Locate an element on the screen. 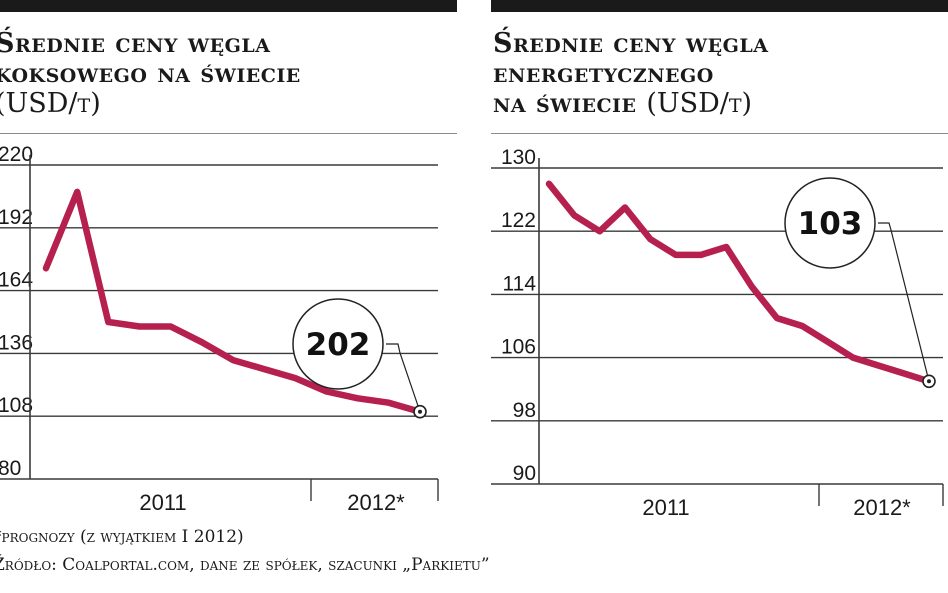  y-tick-label: 80 is located at coordinates (10, 468).